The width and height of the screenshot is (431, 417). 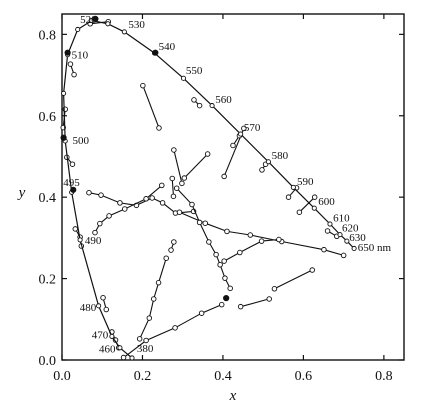 I want to click on wavelength-label: 570, so click(x=252, y=128).